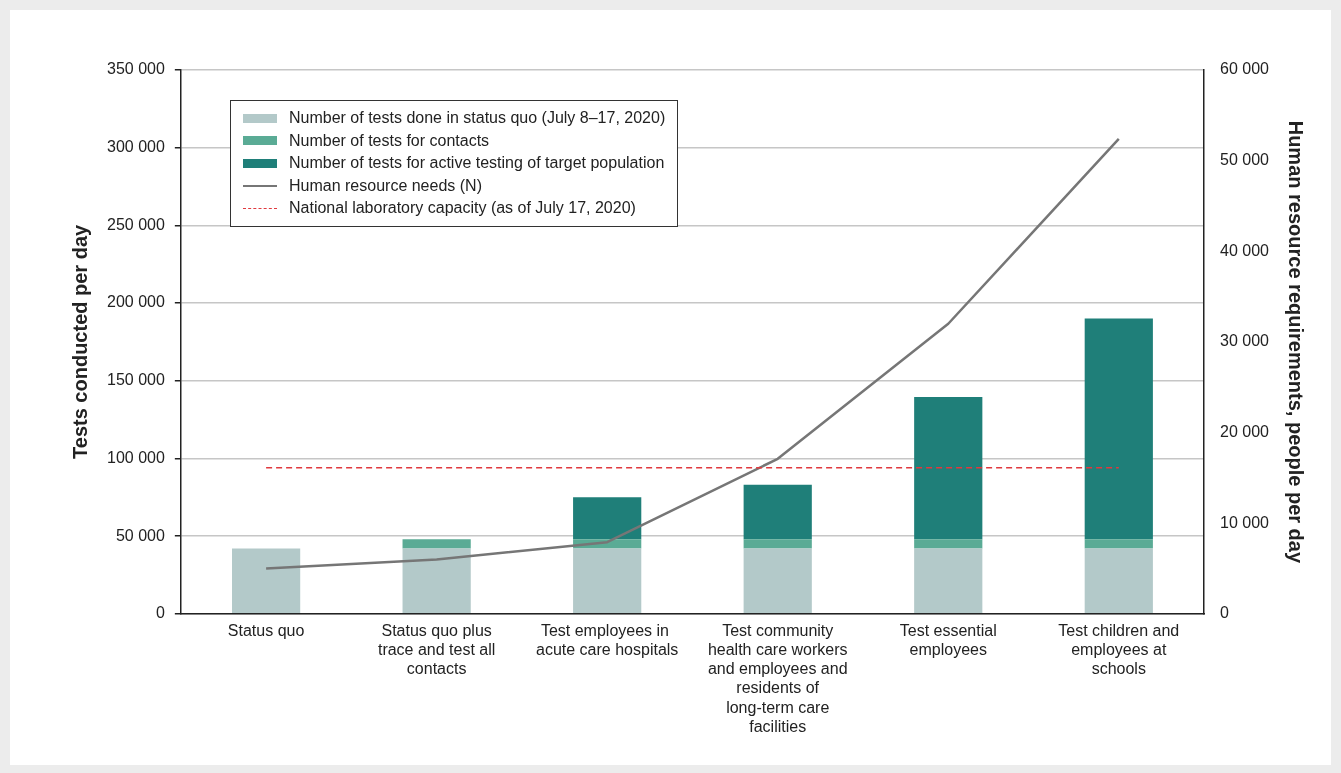 This screenshot has height=773, width=1341. Describe the element at coordinates (1245, 522) in the screenshot. I see `y2-tick-label: 10 000` at that location.